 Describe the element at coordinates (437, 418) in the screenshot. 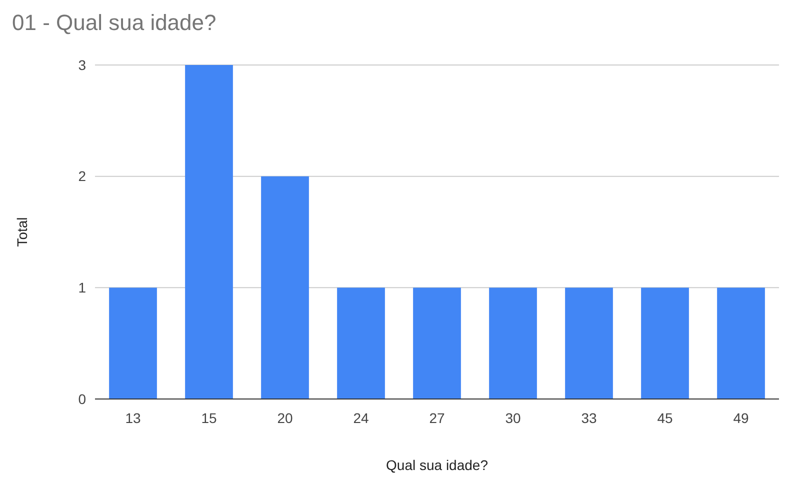

I see `x-tick-label: 27` at that location.